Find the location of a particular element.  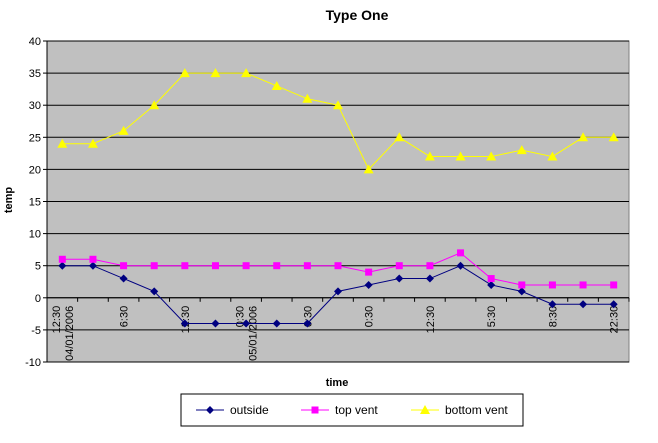

y-tick-label: 10 is located at coordinates (35, 235).